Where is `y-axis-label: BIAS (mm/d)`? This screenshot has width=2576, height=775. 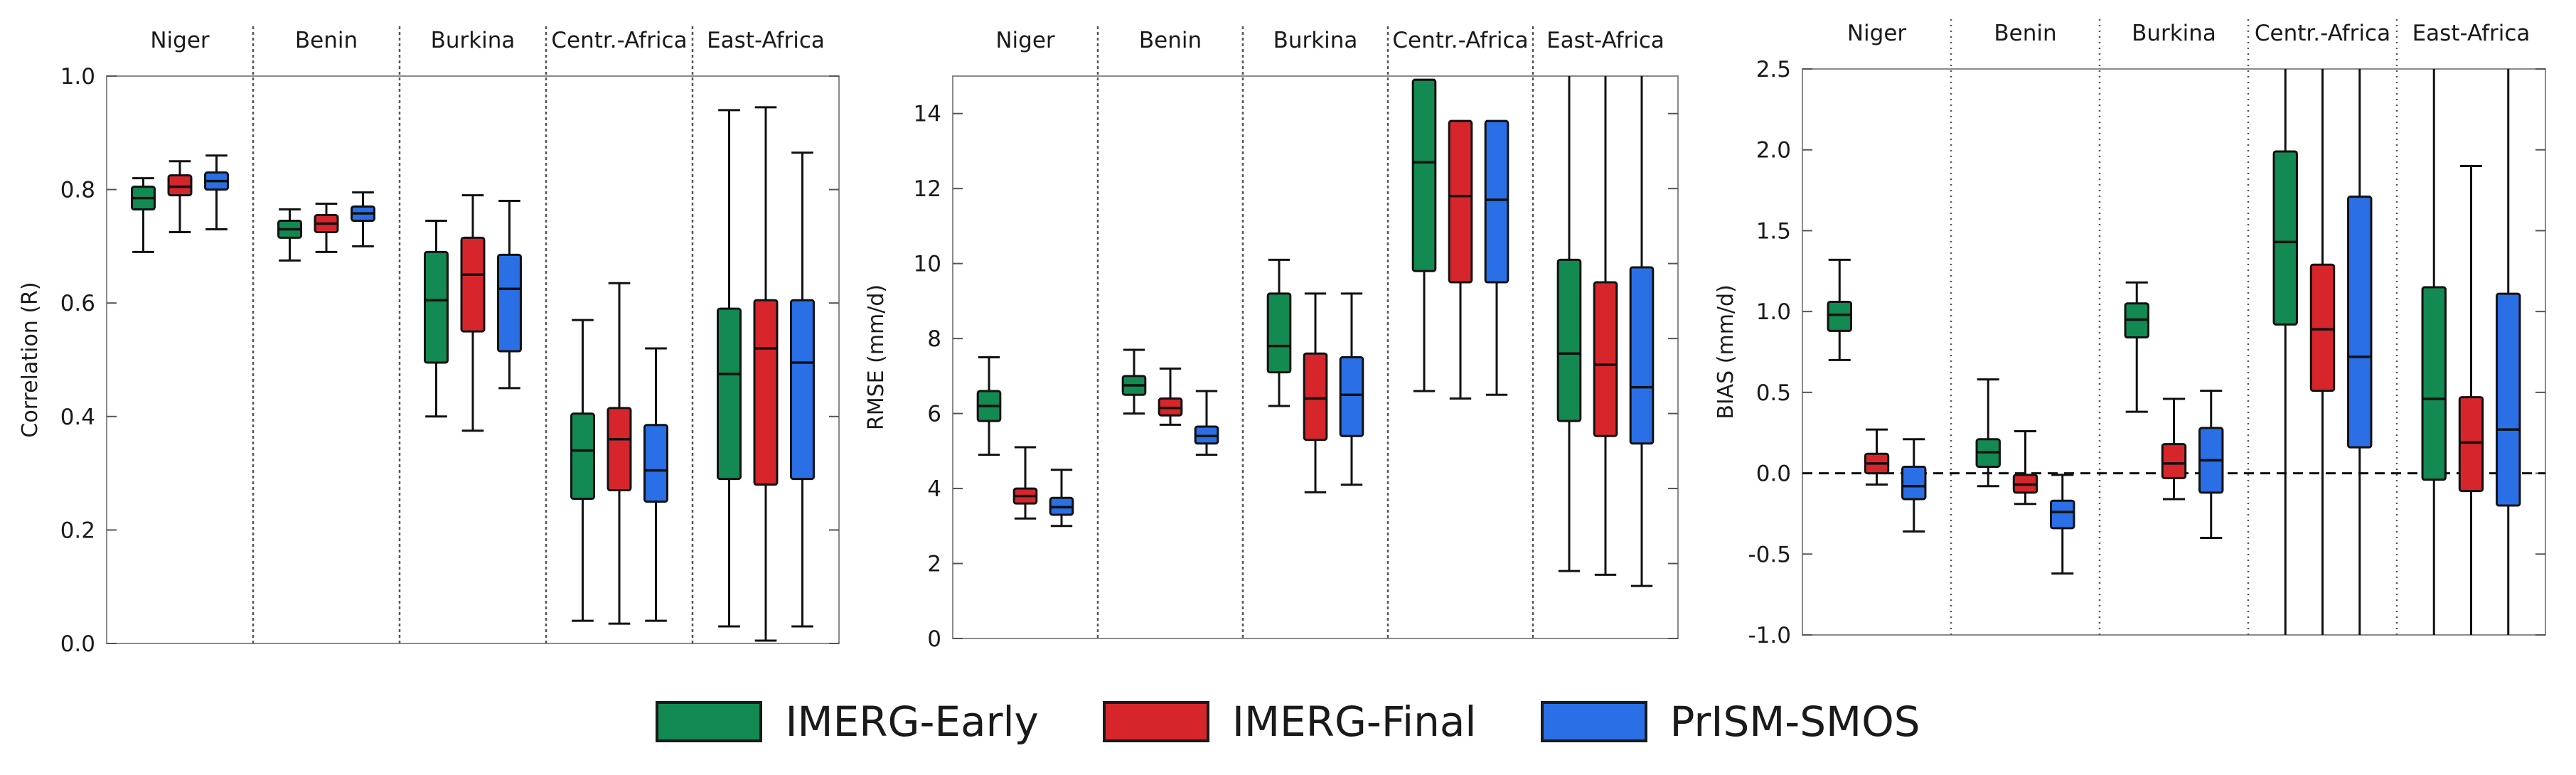 y-axis-label: BIAS (mm/d) is located at coordinates (1726, 351).